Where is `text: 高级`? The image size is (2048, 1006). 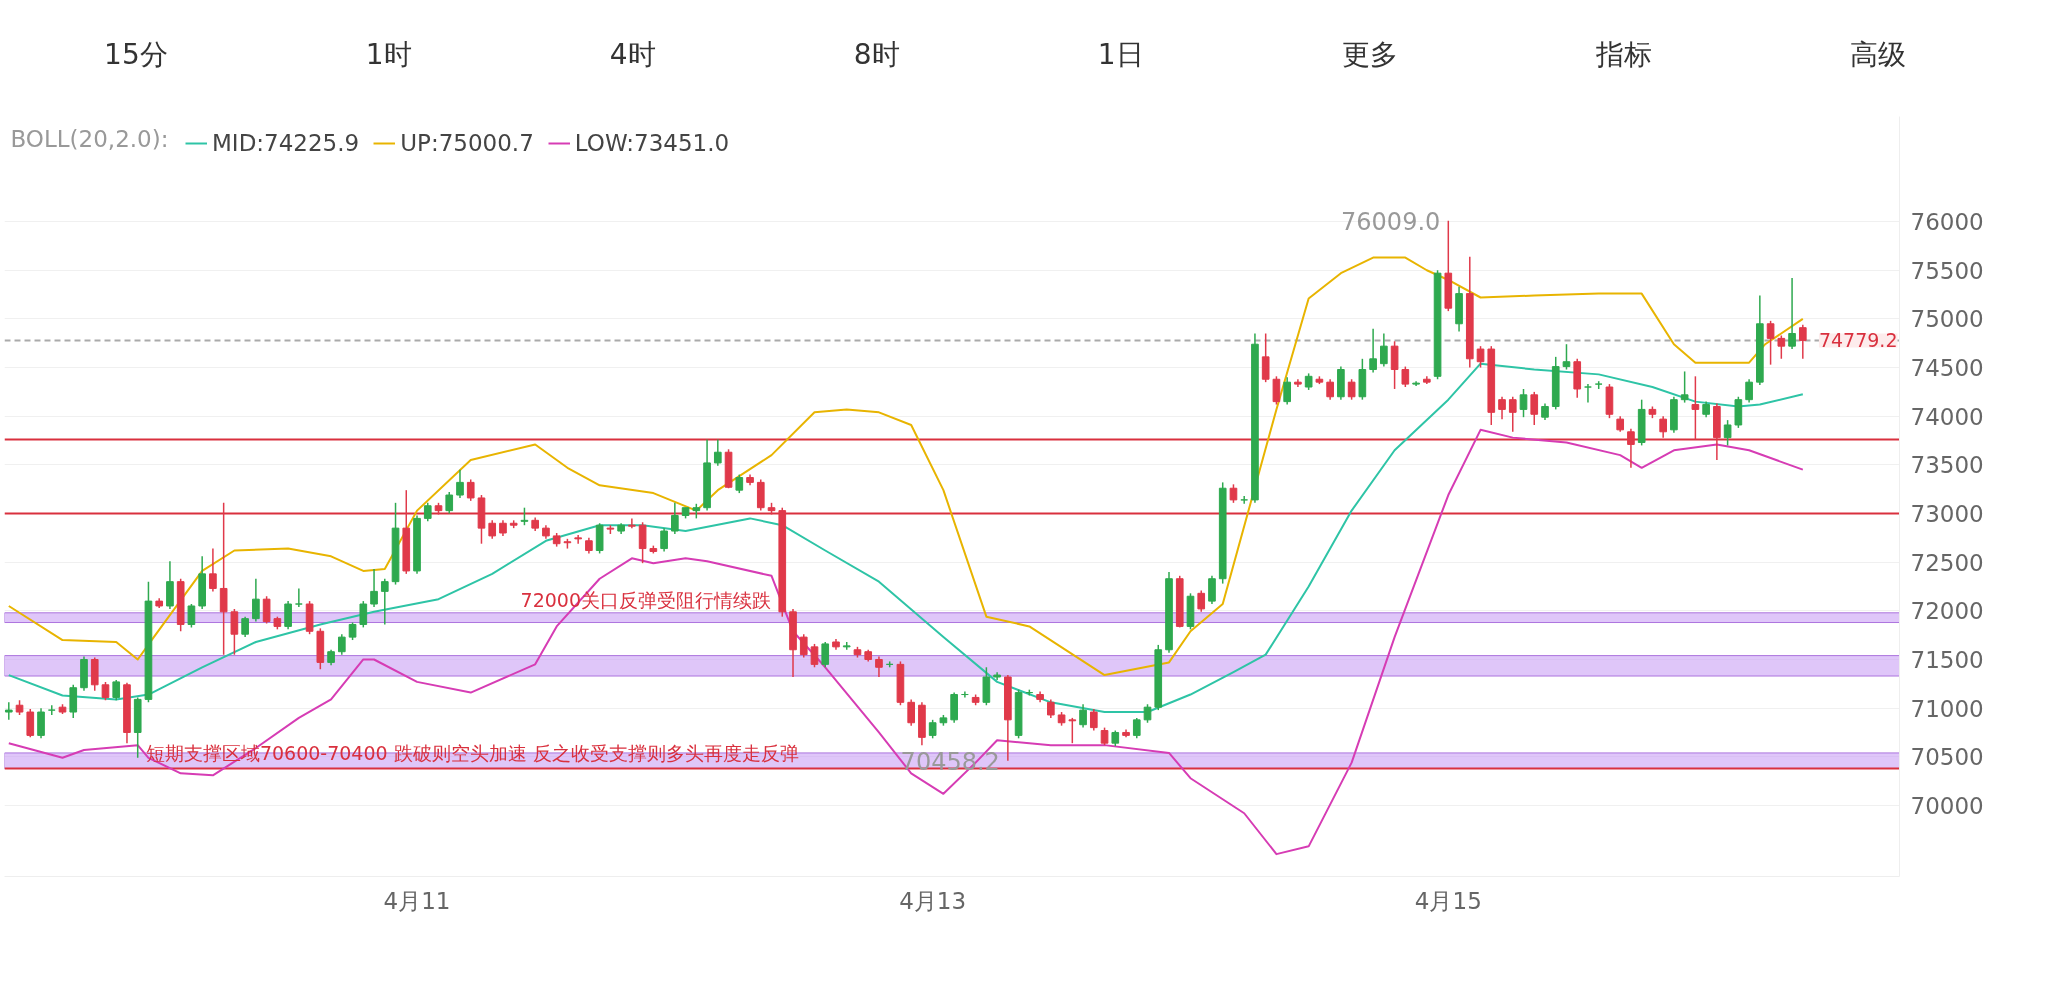 text: 高级 is located at coordinates (1877, 55).